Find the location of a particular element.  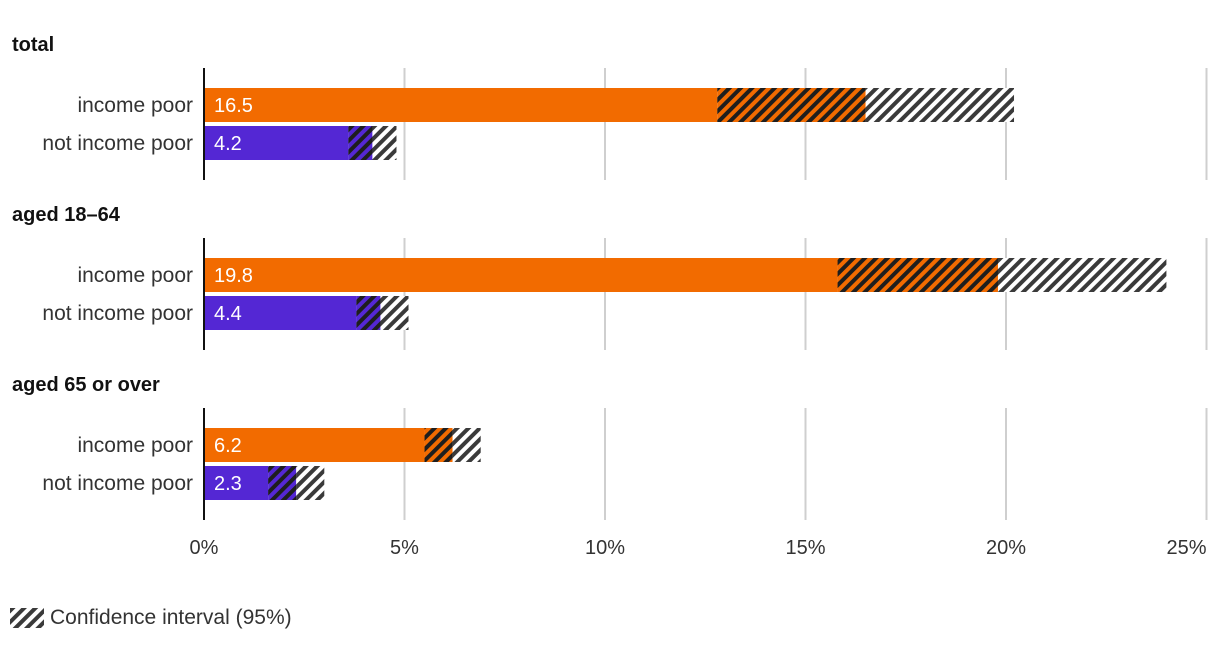

ci-hatch-swatch-icon is located at coordinates (27, 618).